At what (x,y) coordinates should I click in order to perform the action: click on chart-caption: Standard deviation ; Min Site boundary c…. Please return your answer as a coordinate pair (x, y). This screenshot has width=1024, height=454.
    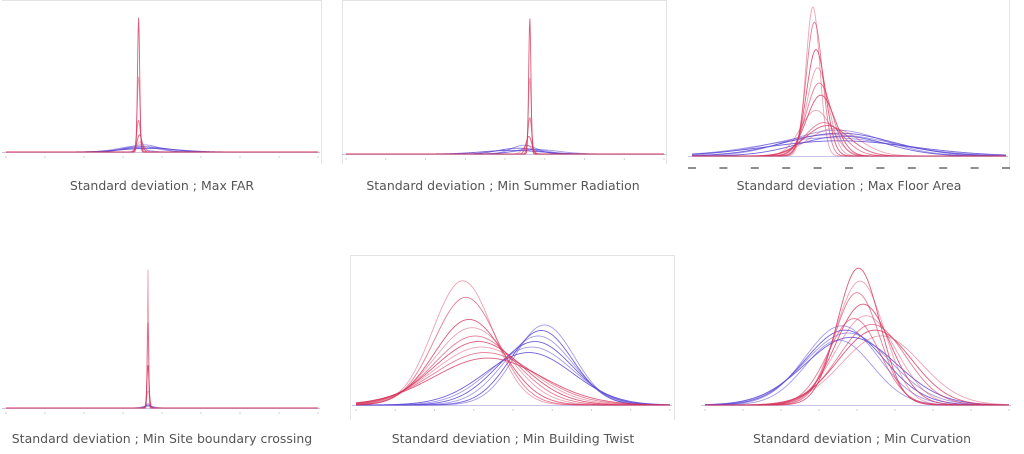
    Looking at the image, I should click on (162, 438).